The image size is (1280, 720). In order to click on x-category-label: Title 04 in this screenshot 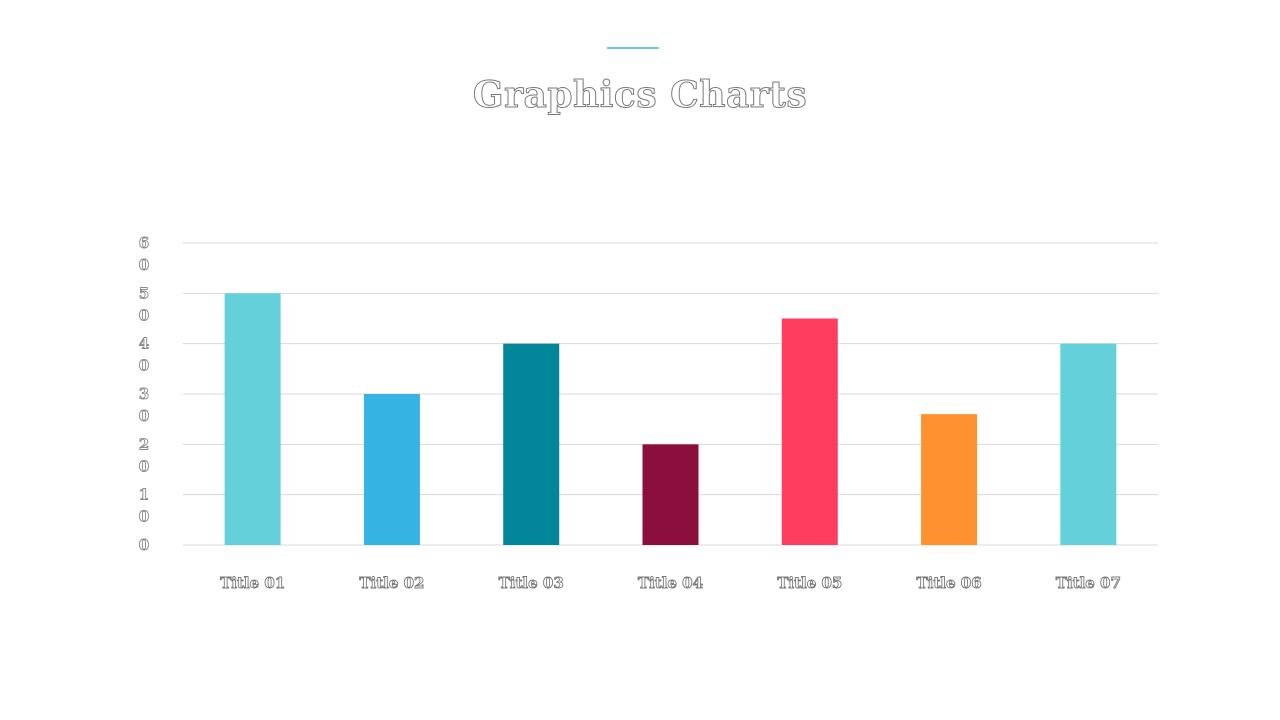, I will do `click(670, 583)`.